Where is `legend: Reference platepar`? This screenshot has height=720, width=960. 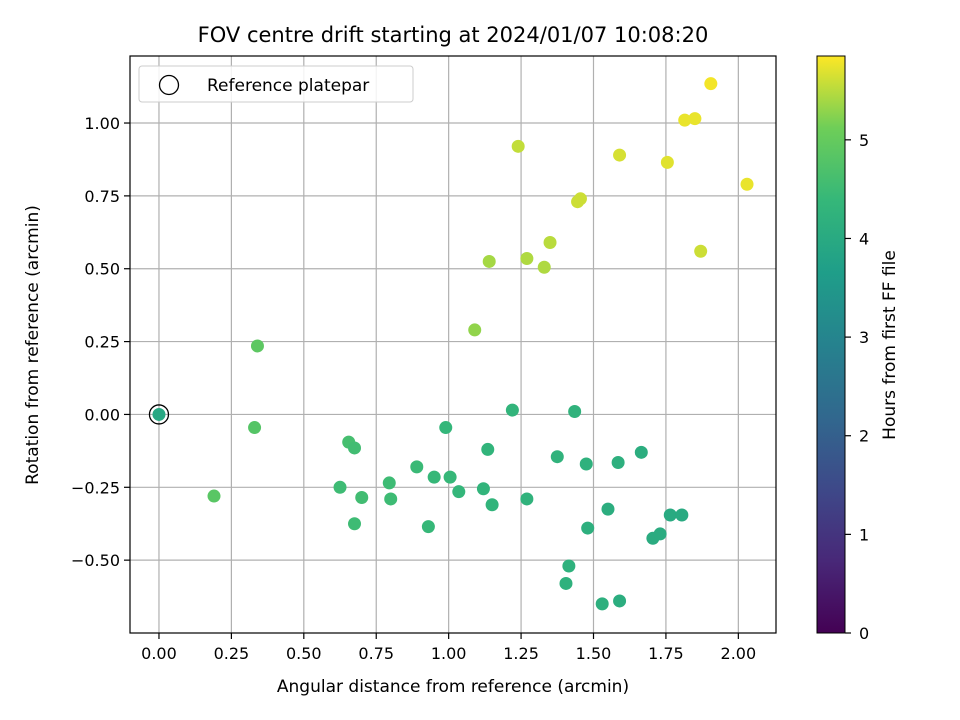
legend: Reference platepar is located at coordinates (276, 84).